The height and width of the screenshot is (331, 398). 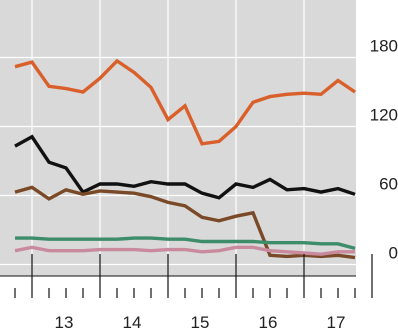 I want to click on y-tick-label: 60, so click(x=388, y=184).